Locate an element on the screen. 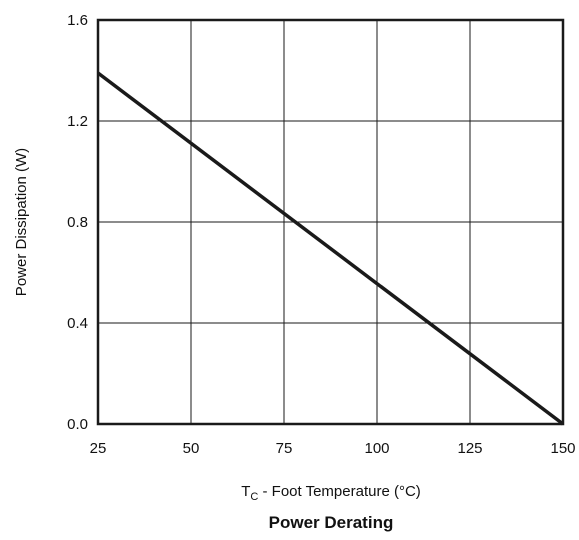 The image size is (579, 540). x-tick-label: 125 is located at coordinates (469, 448).